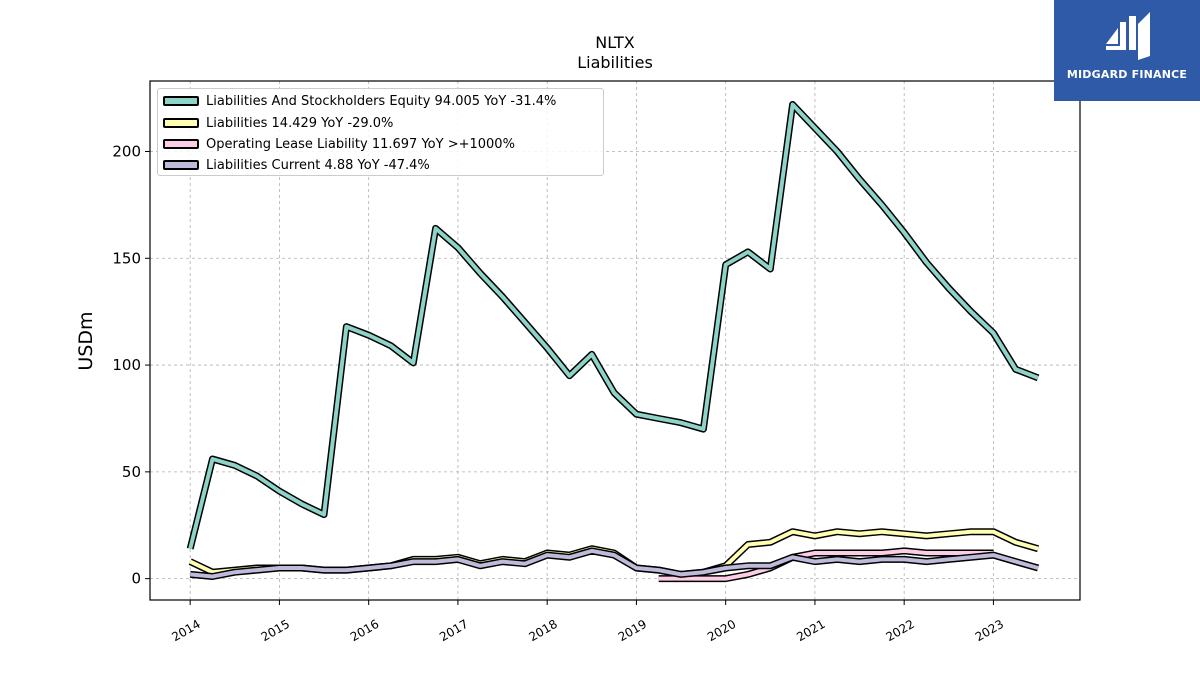 This screenshot has height=675, width=1200. I want to click on legend-item-liabilities: Liabilities 14.429 YoY -29.0%, so click(278, 123).